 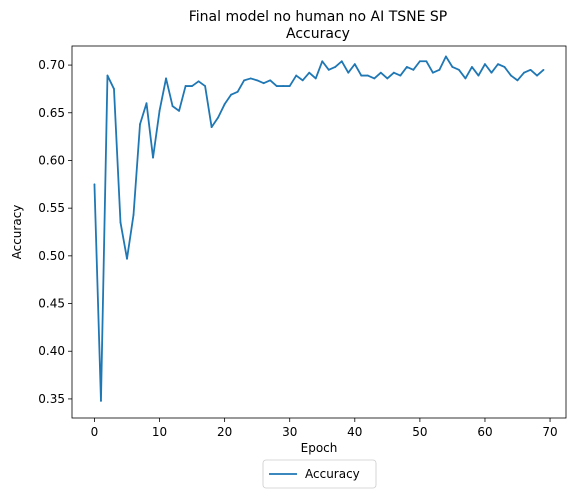 I want to click on y-tick-label: 0.65, so click(x=51, y=113).